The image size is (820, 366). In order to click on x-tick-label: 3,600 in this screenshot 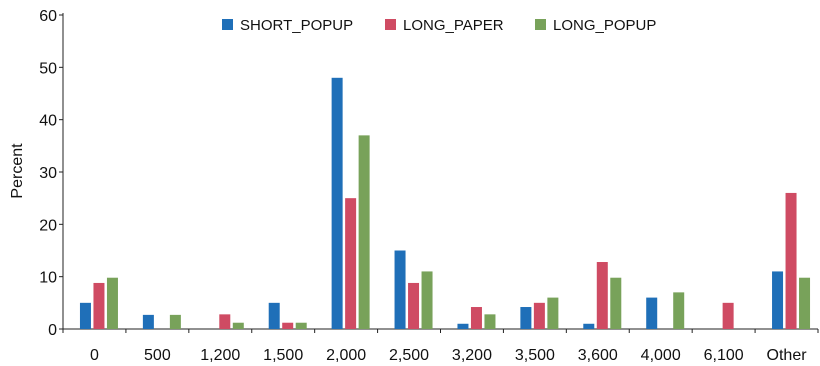, I will do `click(598, 355)`.